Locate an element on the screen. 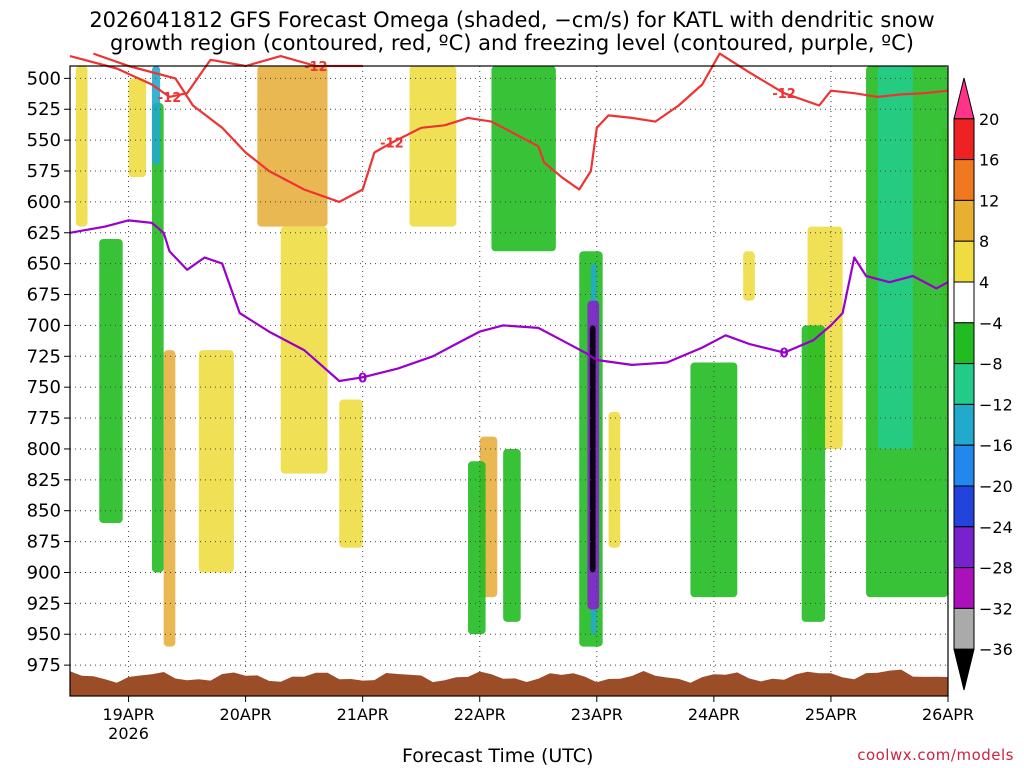 This screenshot has width=1024, height=768. colorbar-label-9: −20 is located at coordinates (996, 486).